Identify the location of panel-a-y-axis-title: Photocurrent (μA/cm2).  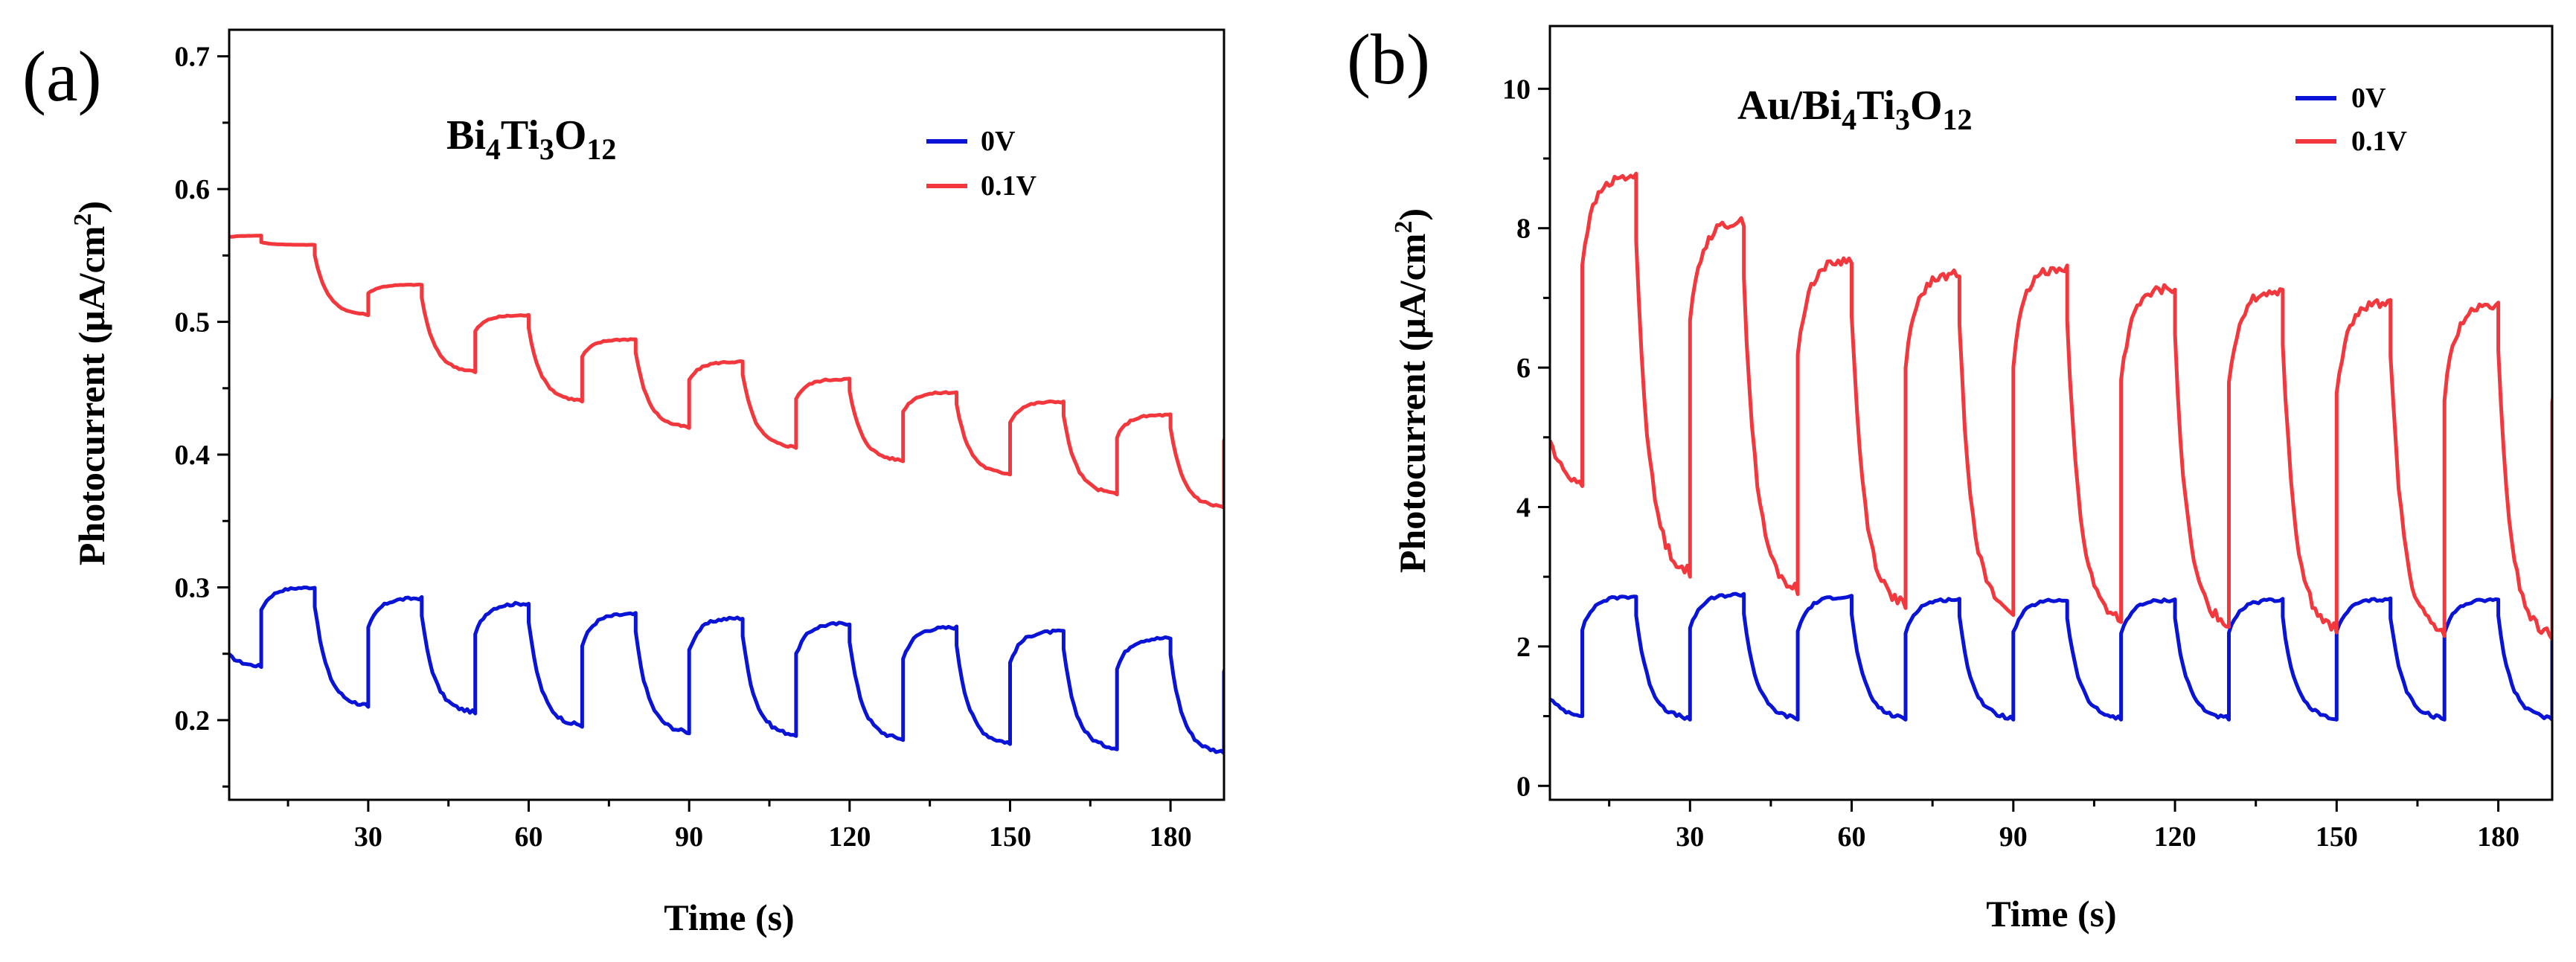
(90, 383).